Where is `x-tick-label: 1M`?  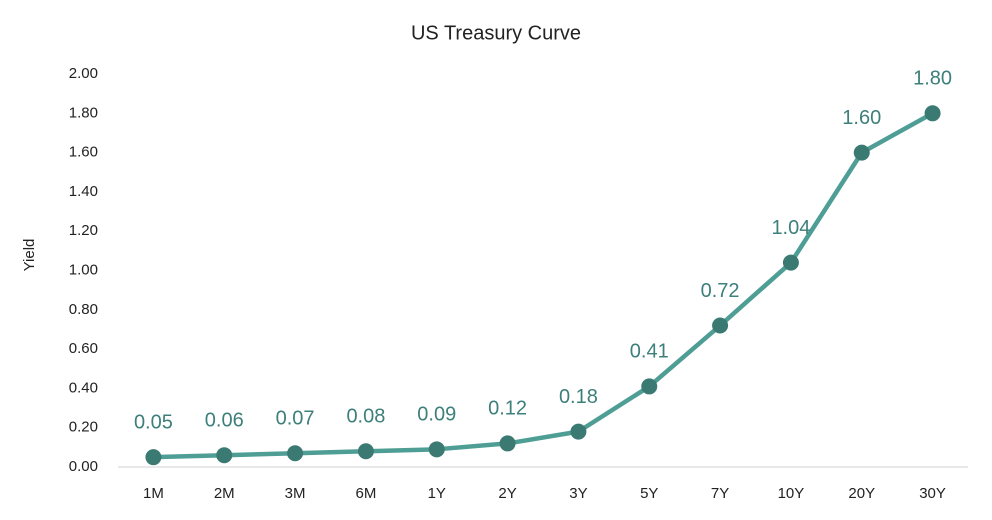 x-tick-label: 1M is located at coordinates (153, 493).